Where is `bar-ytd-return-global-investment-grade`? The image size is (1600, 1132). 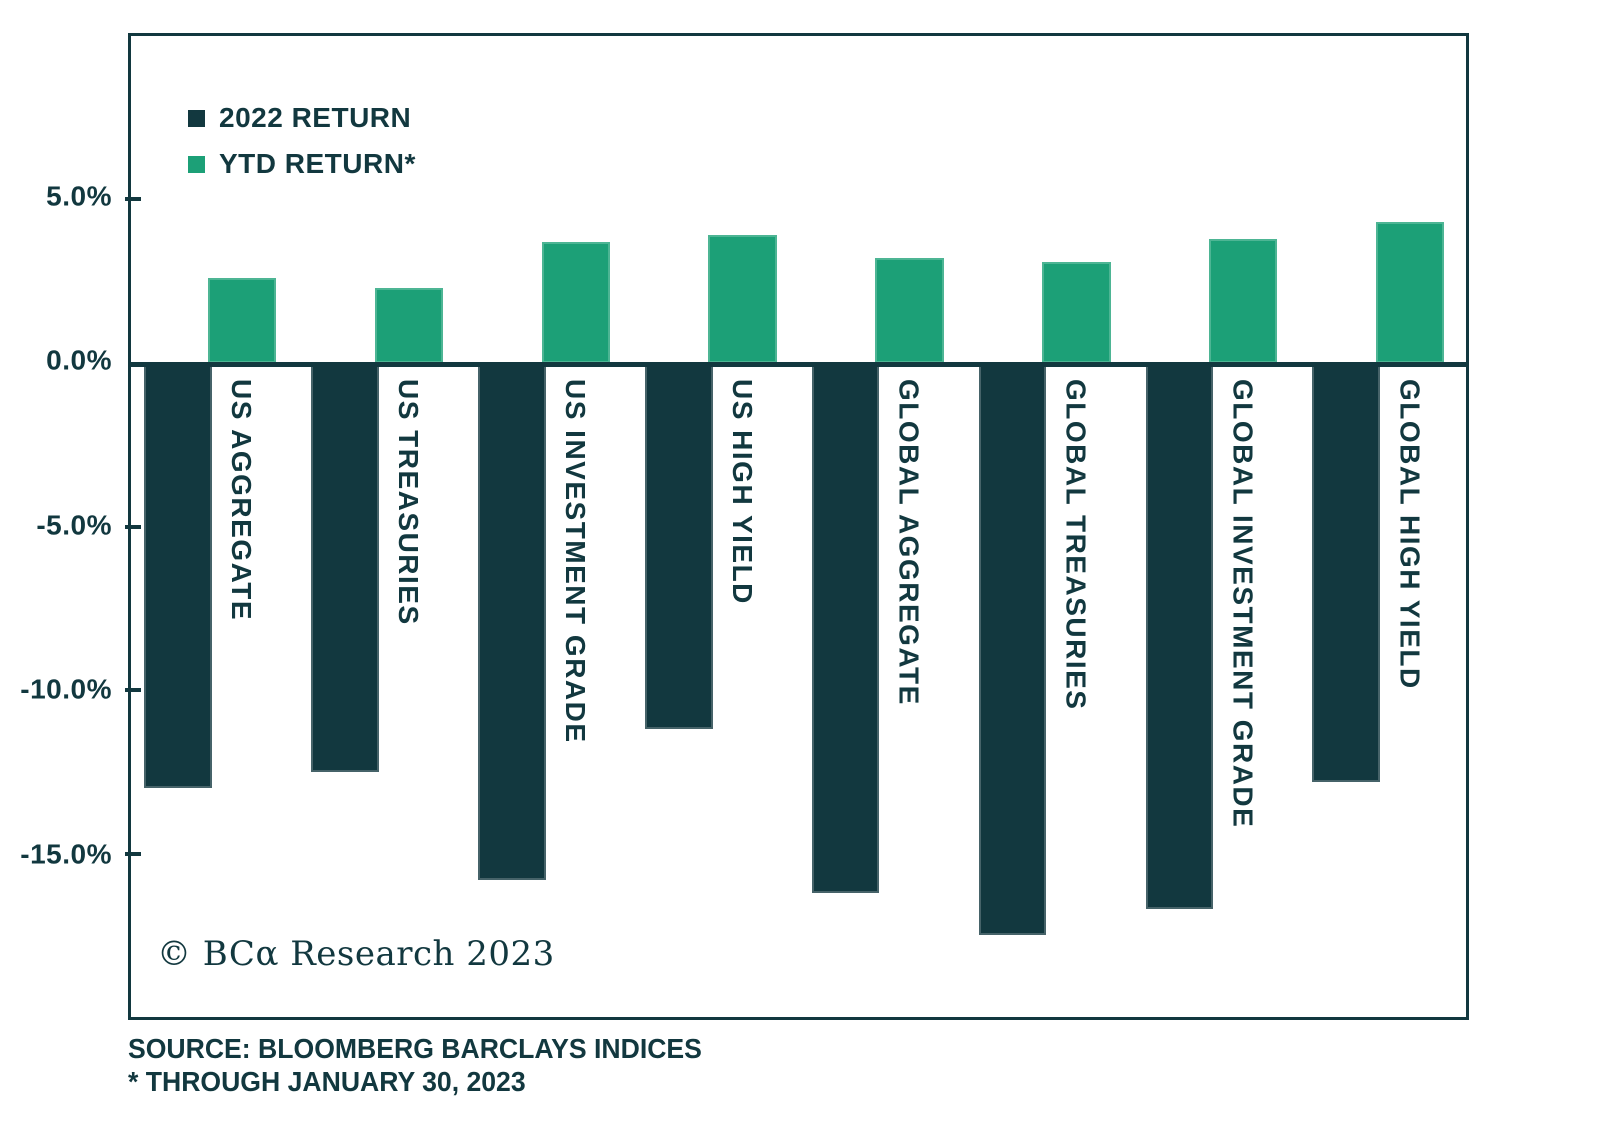
bar-ytd-return-global-investment-grade is located at coordinates (1243, 300).